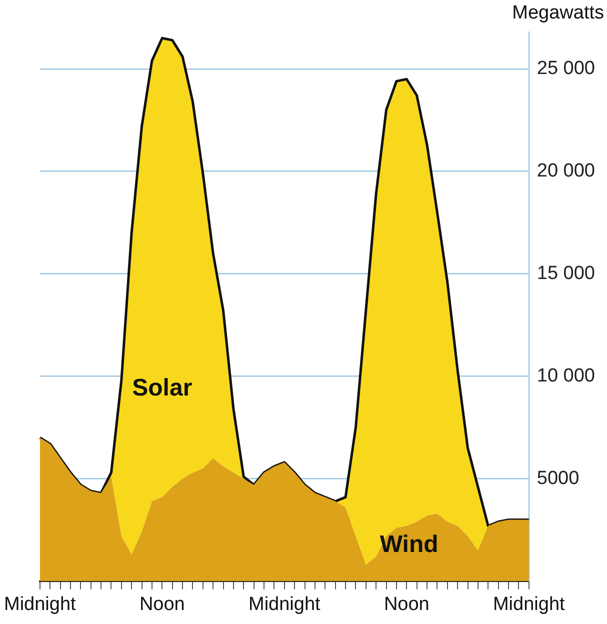  What do you see at coordinates (558, 13) in the screenshot?
I see `y-axis-title: Megawatts` at bounding box center [558, 13].